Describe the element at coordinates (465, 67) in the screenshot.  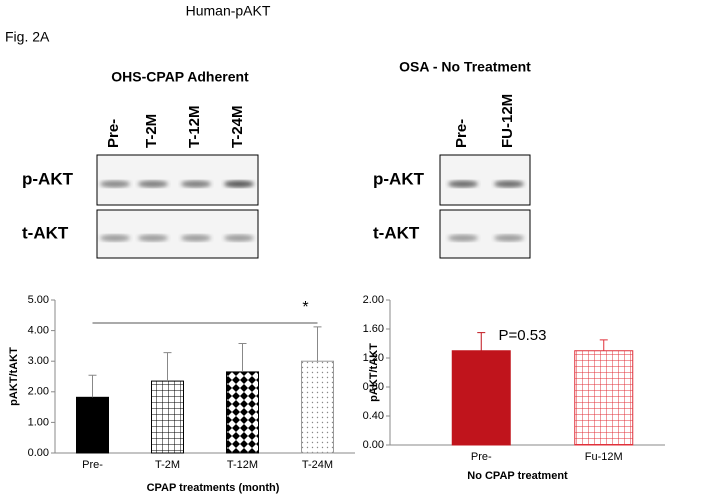
I see `blot-title: OSA - No Treatment` at that location.